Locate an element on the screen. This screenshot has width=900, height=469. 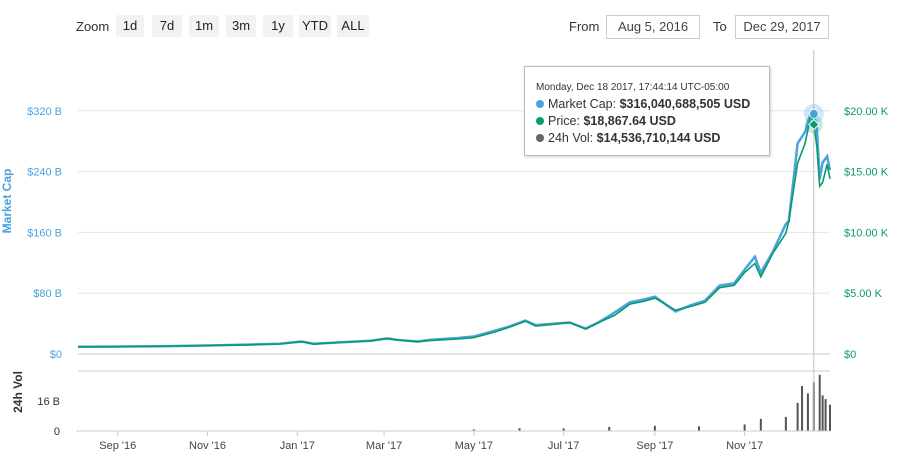
right-axis-tick-label: $15.00 K is located at coordinates (866, 173).